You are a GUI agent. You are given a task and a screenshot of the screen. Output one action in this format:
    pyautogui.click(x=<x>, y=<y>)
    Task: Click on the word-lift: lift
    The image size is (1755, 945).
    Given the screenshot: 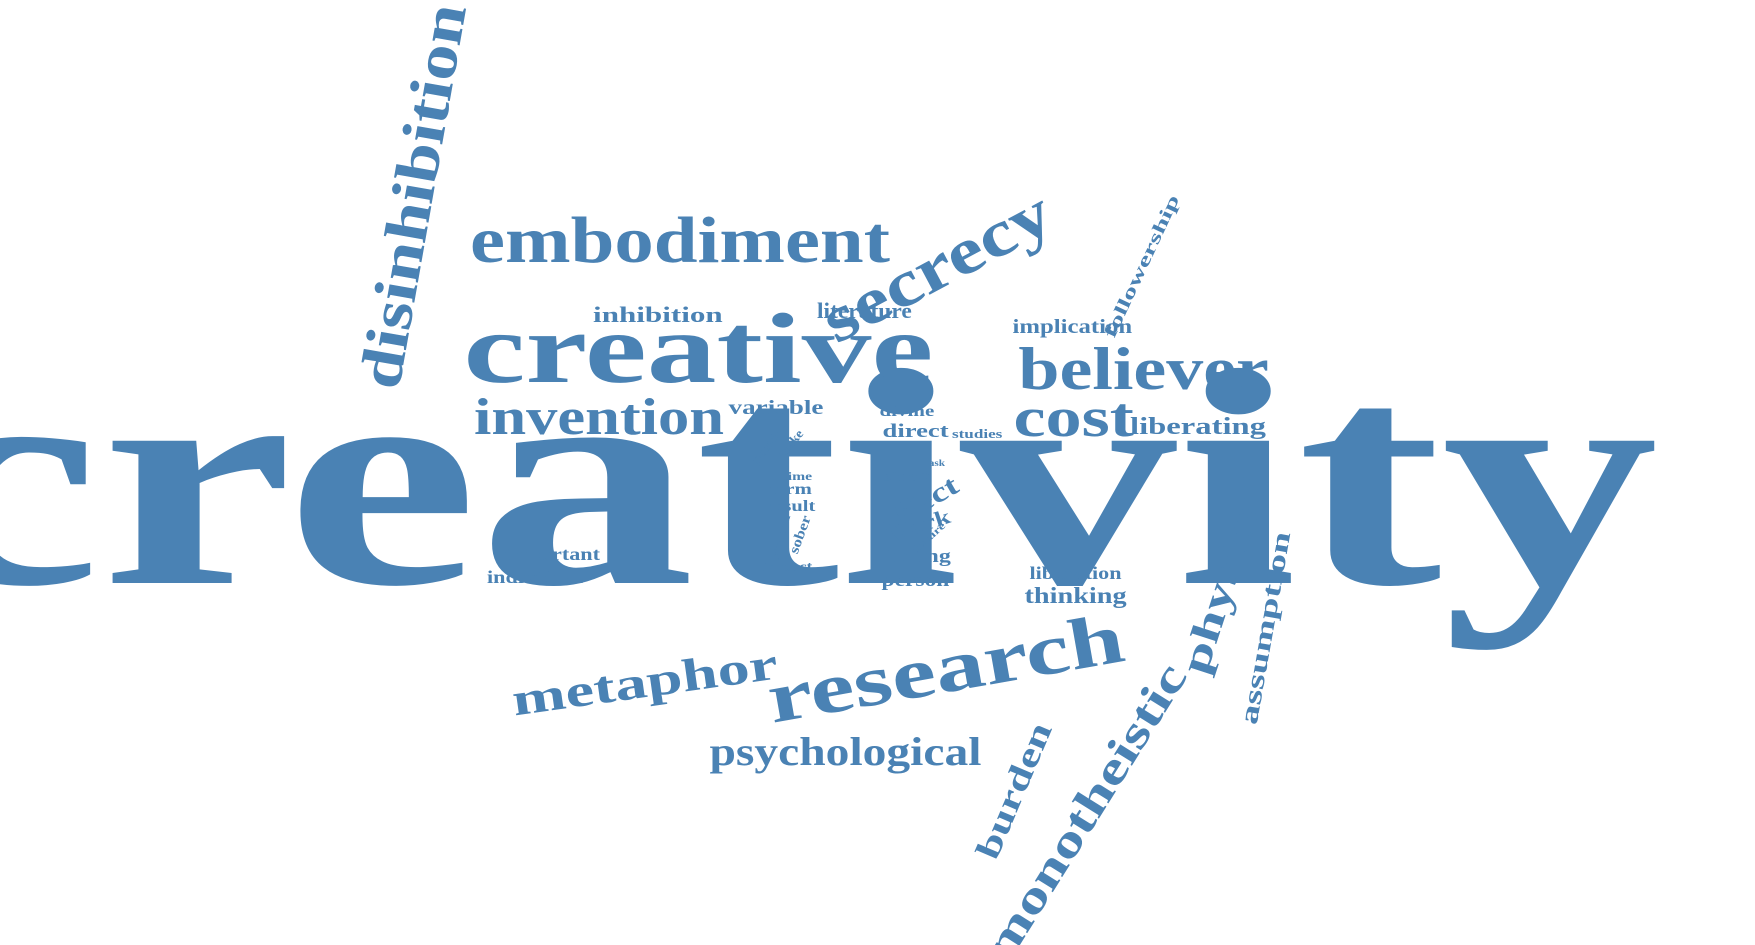 What is the action you would take?
    pyautogui.click(x=925, y=476)
    